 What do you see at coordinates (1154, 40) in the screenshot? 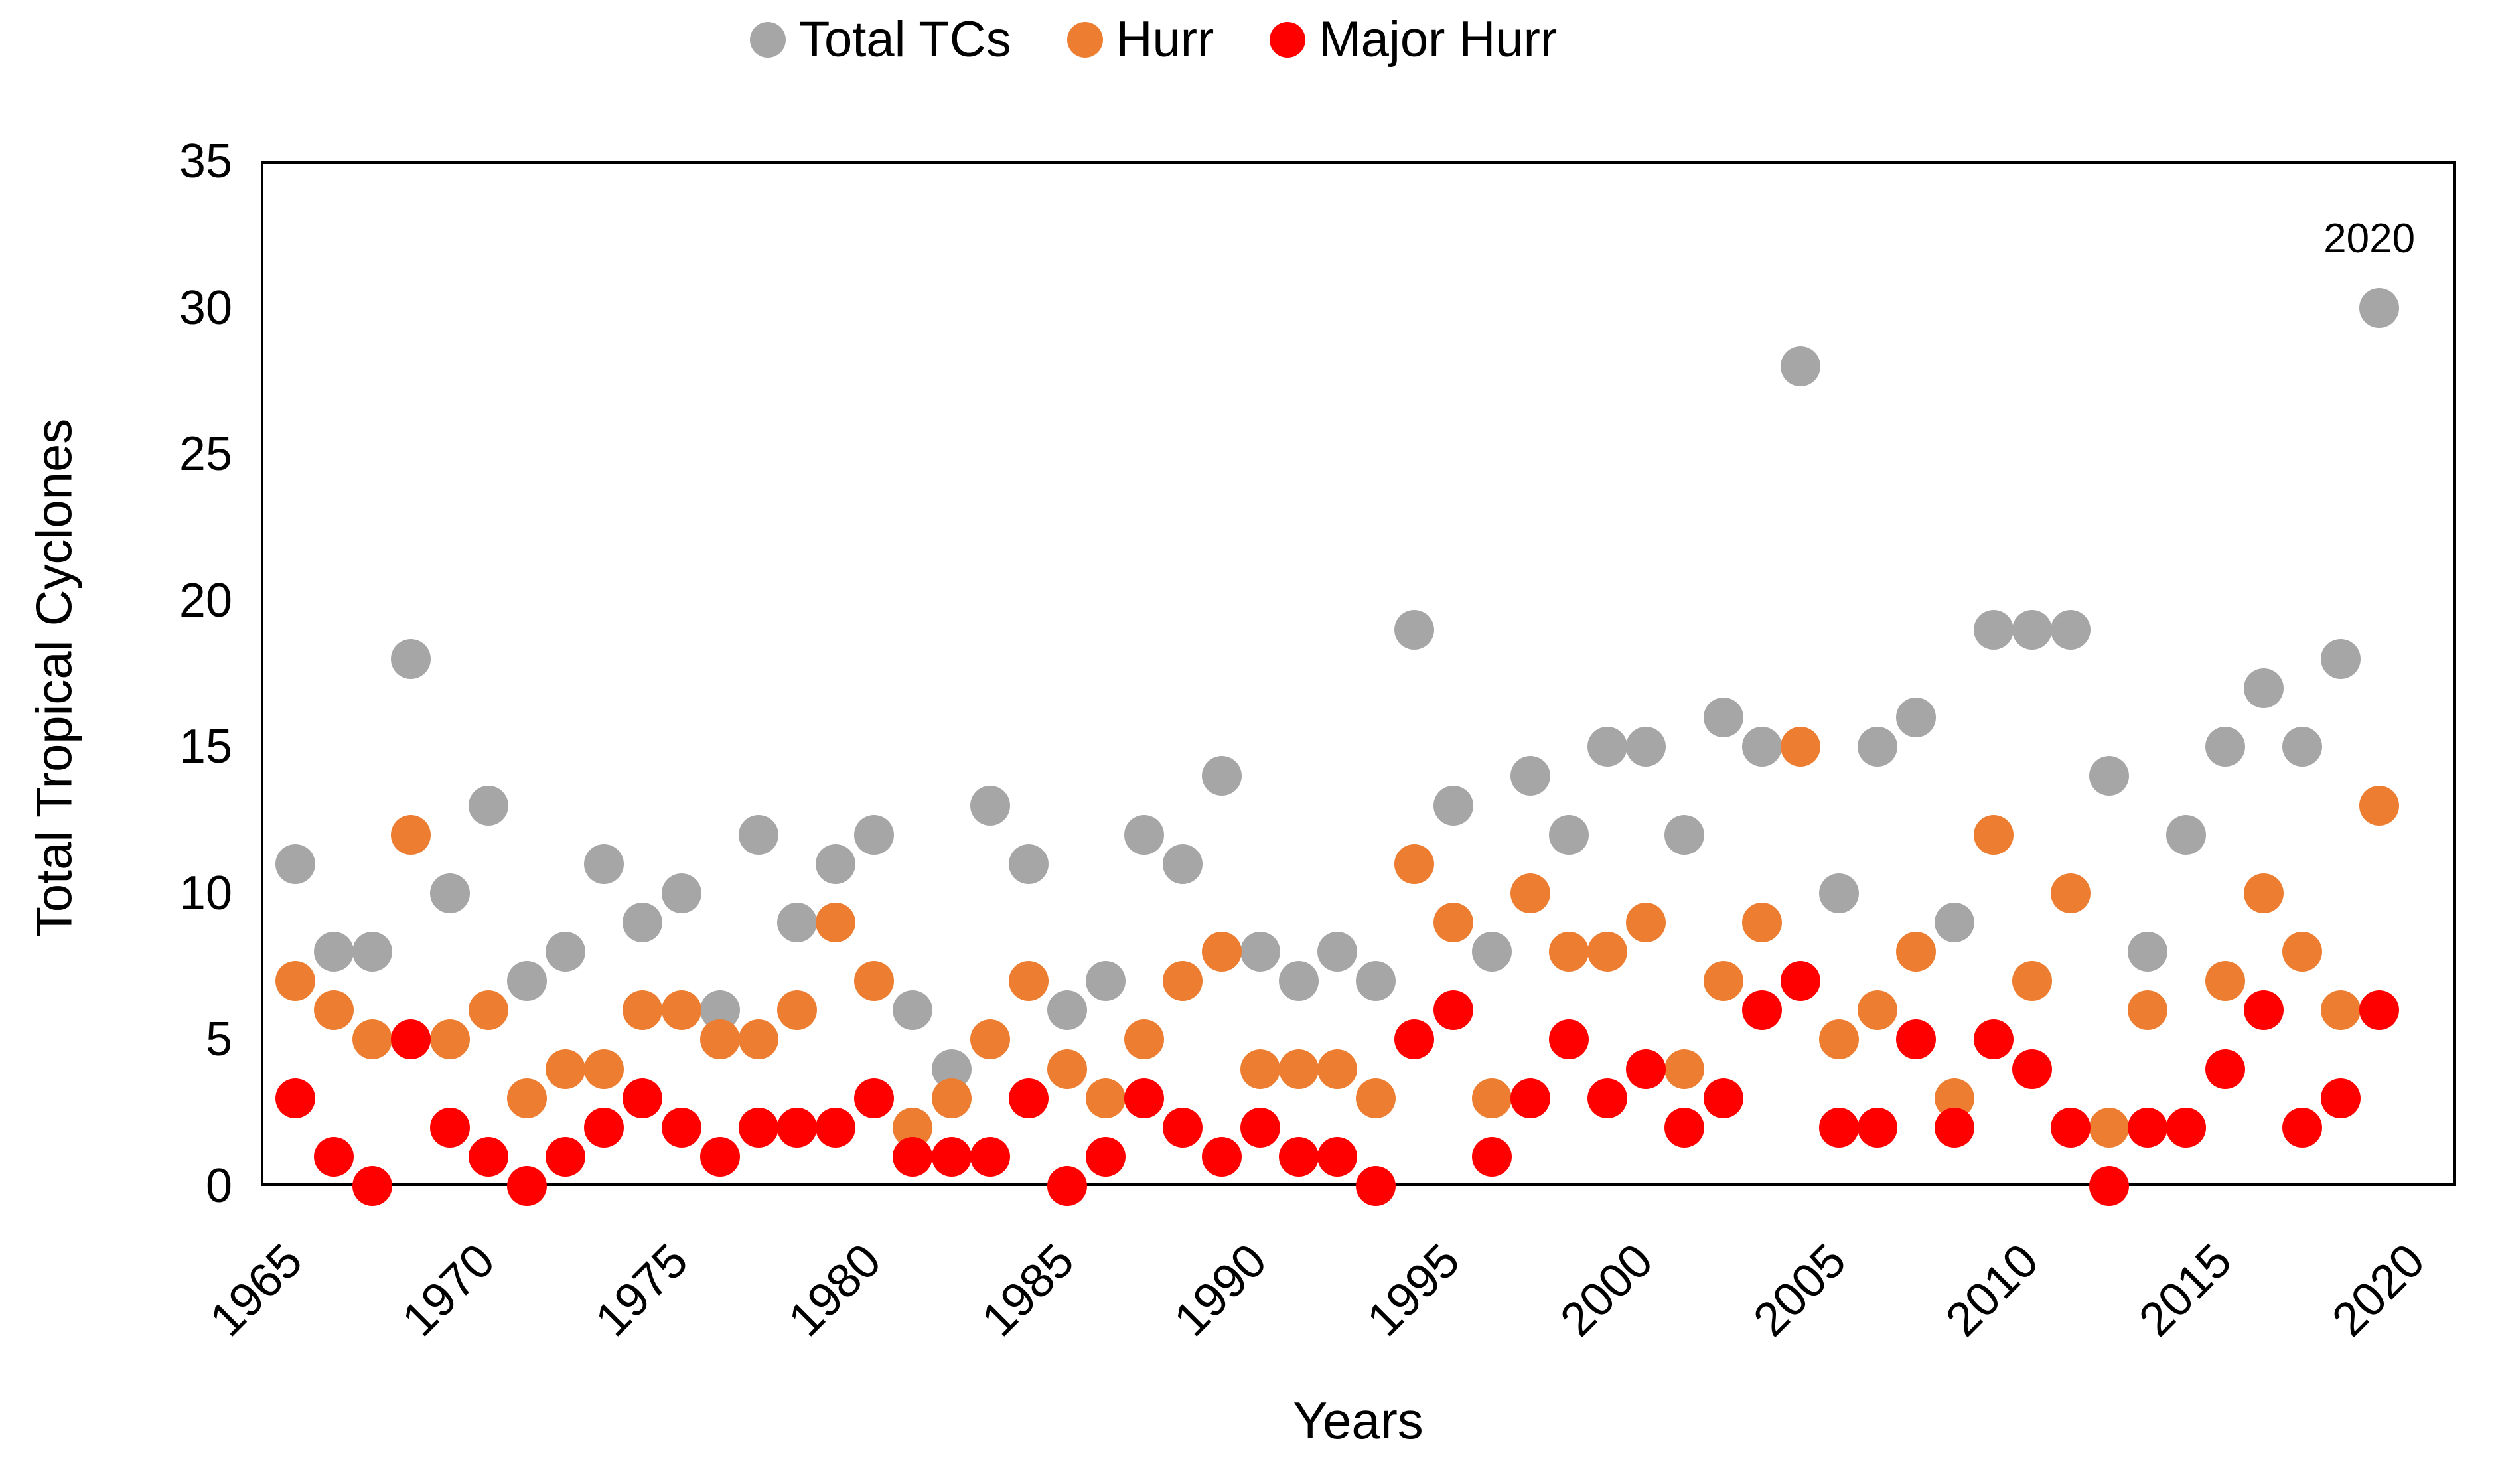
I see `legend: Total TCs Hurr Major Hurr` at bounding box center [1154, 40].